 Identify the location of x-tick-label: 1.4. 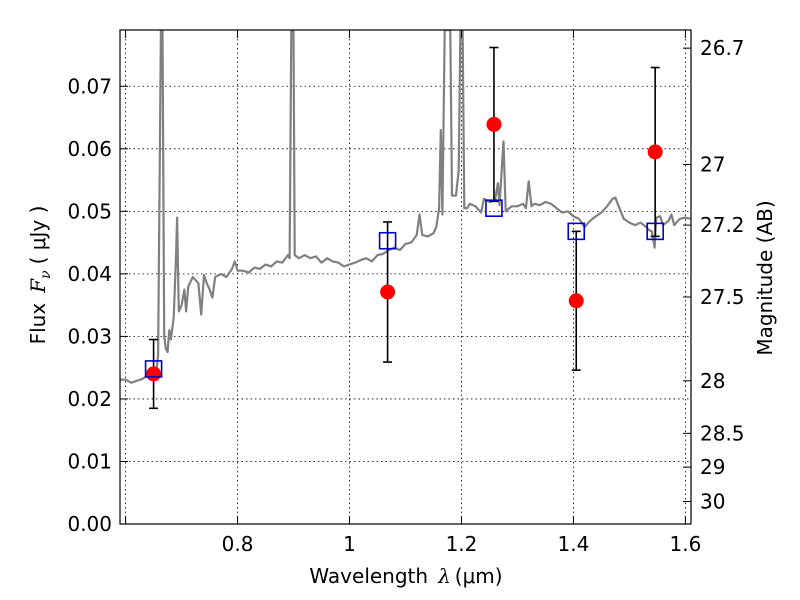
(574, 544).